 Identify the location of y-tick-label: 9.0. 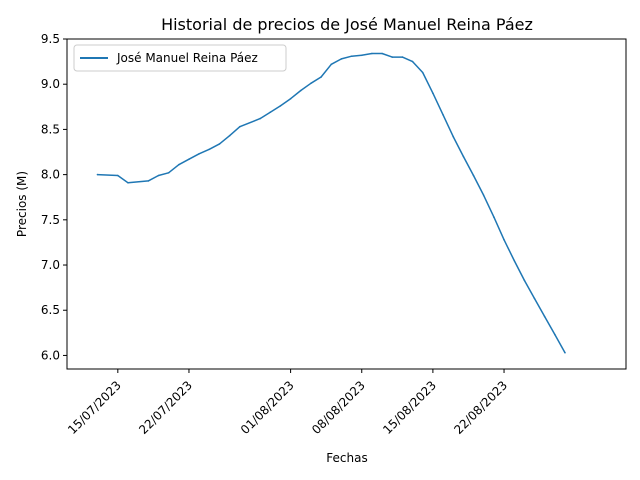
(50, 84).